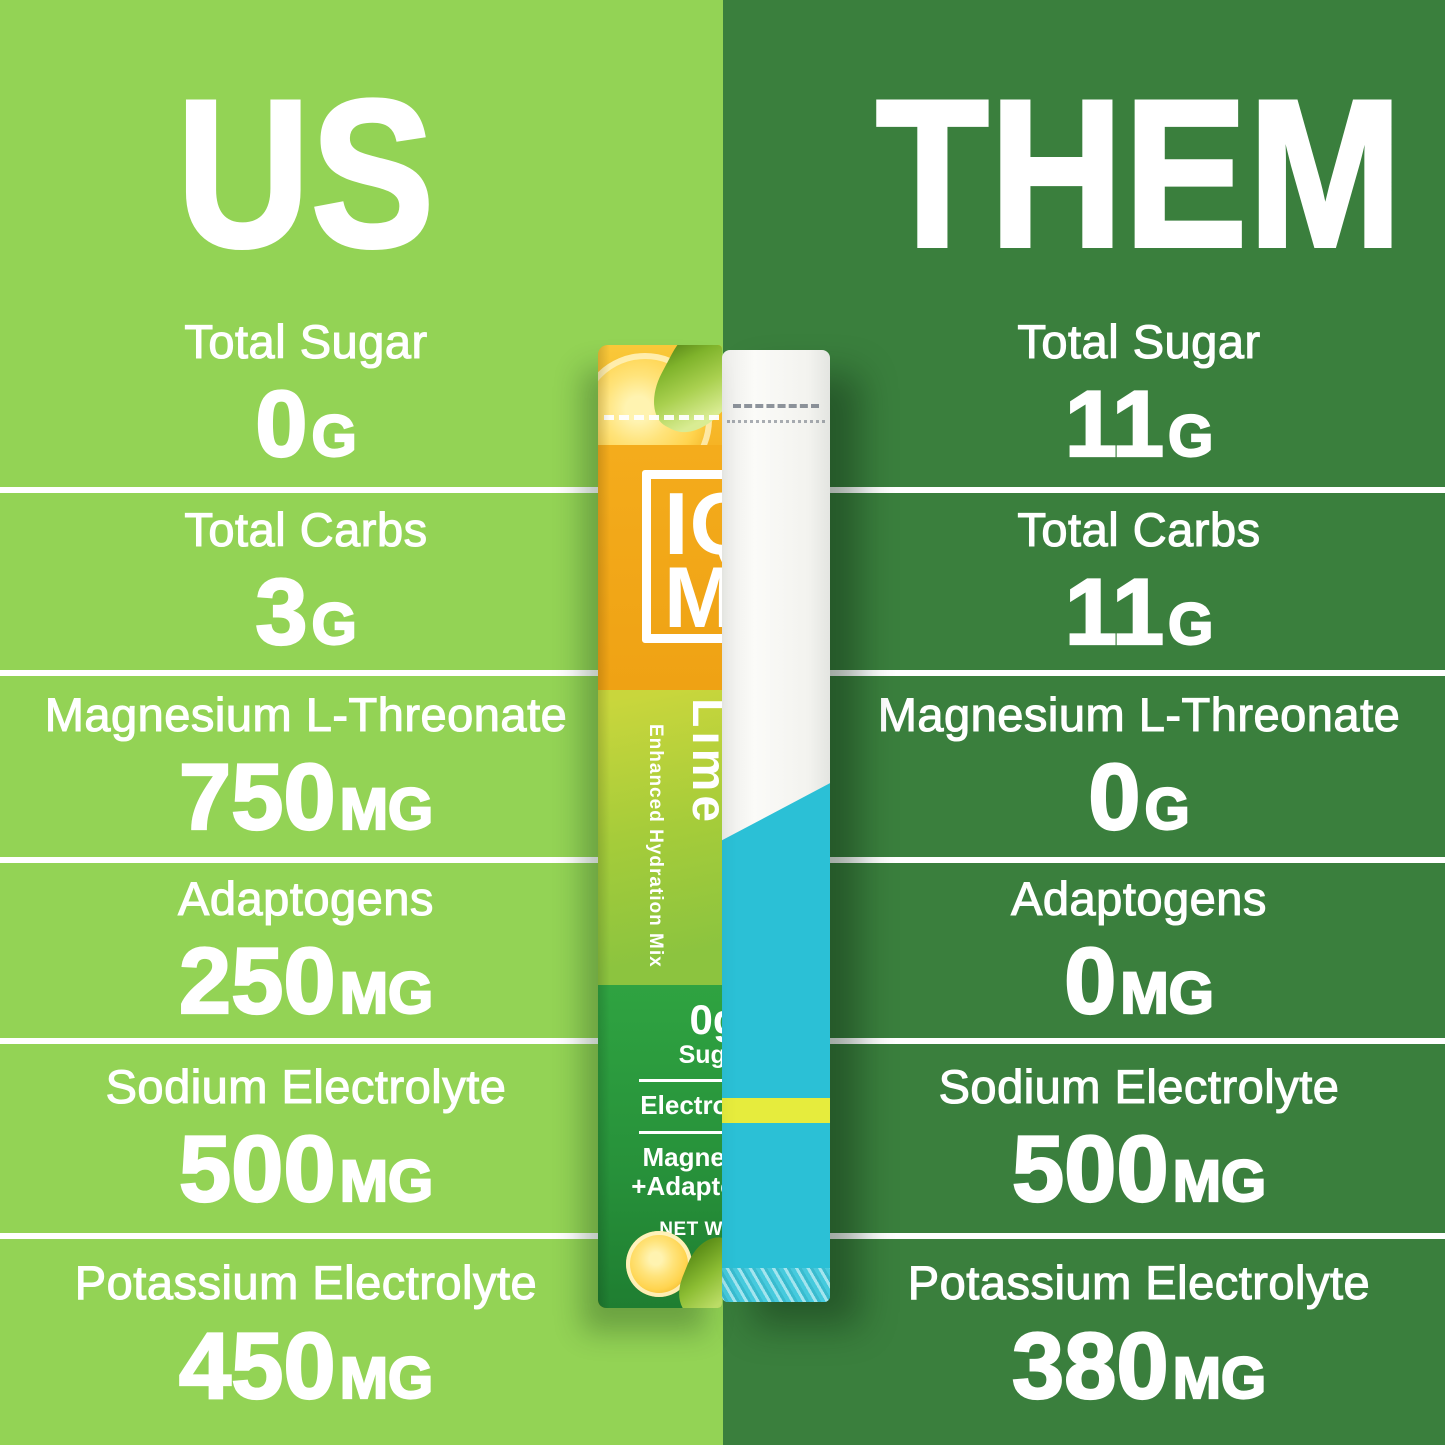  Describe the element at coordinates (776, 1110) in the screenshot. I see `competitor-packet-yellow-band` at that location.